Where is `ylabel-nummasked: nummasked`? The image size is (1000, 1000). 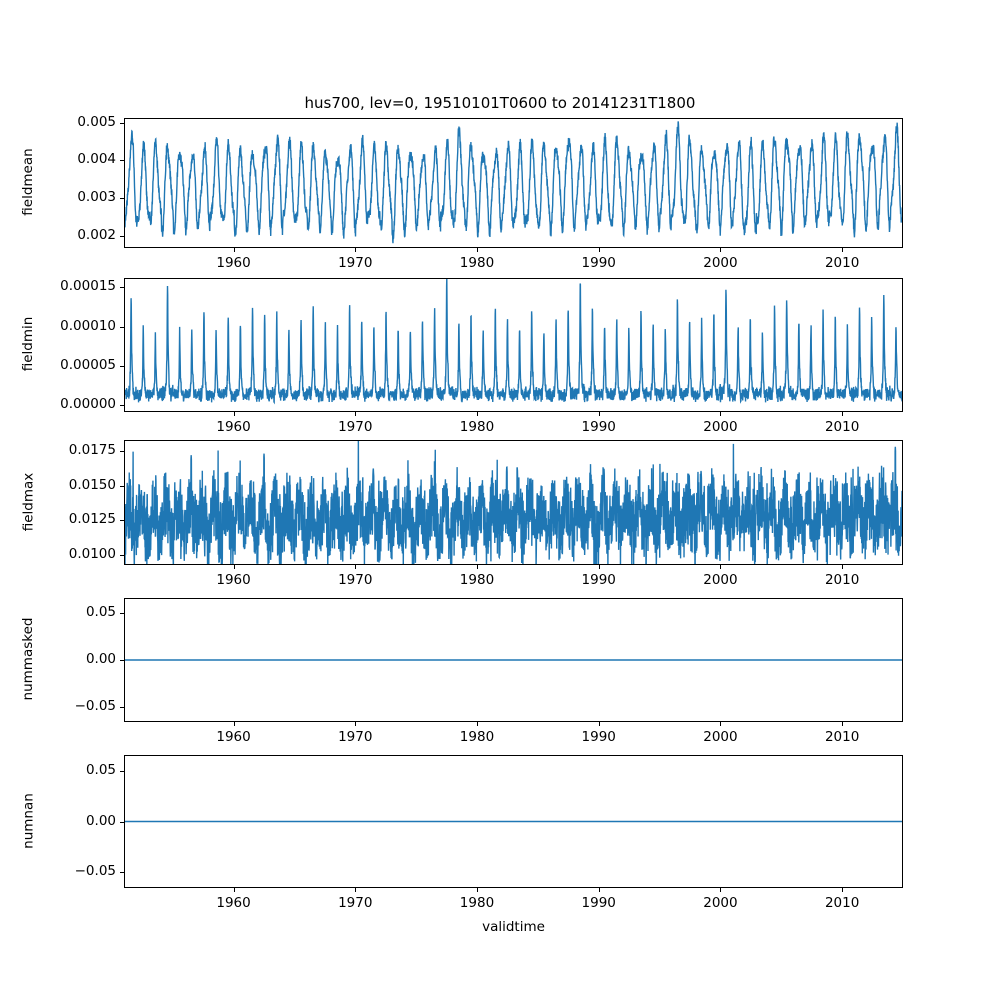 ylabel-nummasked: nummasked is located at coordinates (28, 659).